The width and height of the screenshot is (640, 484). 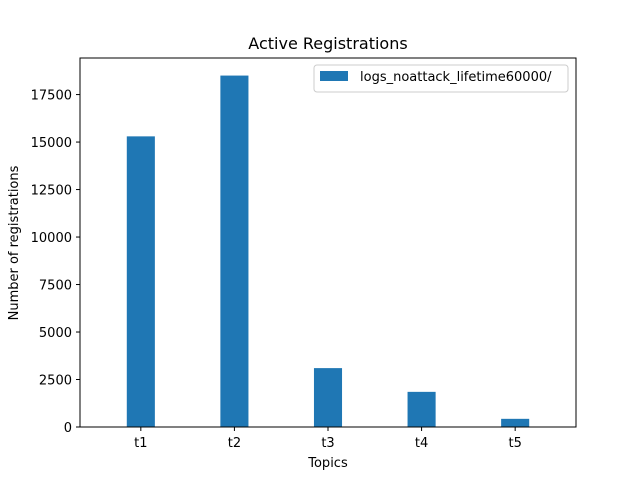 I want to click on x-axis-label: Topics, so click(x=327, y=463).